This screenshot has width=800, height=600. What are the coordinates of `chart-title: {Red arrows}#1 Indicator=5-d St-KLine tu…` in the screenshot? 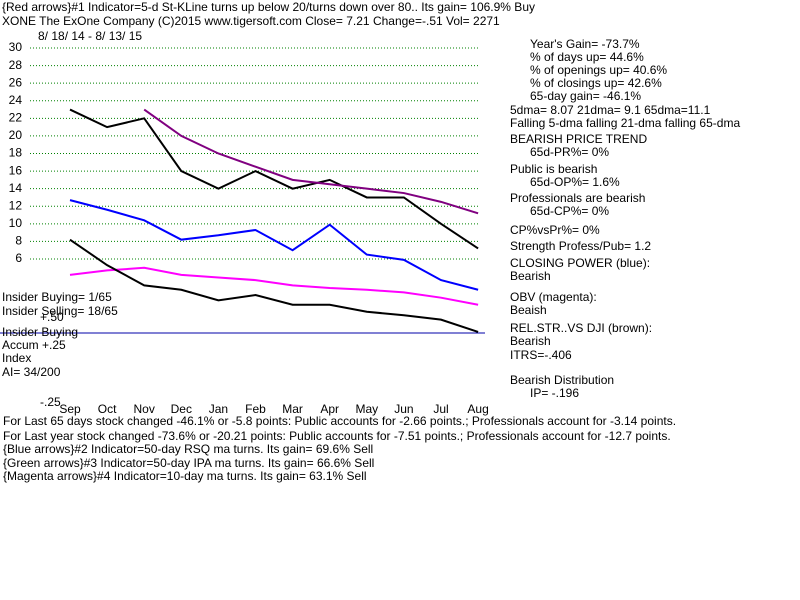 It's located at (268, 7).